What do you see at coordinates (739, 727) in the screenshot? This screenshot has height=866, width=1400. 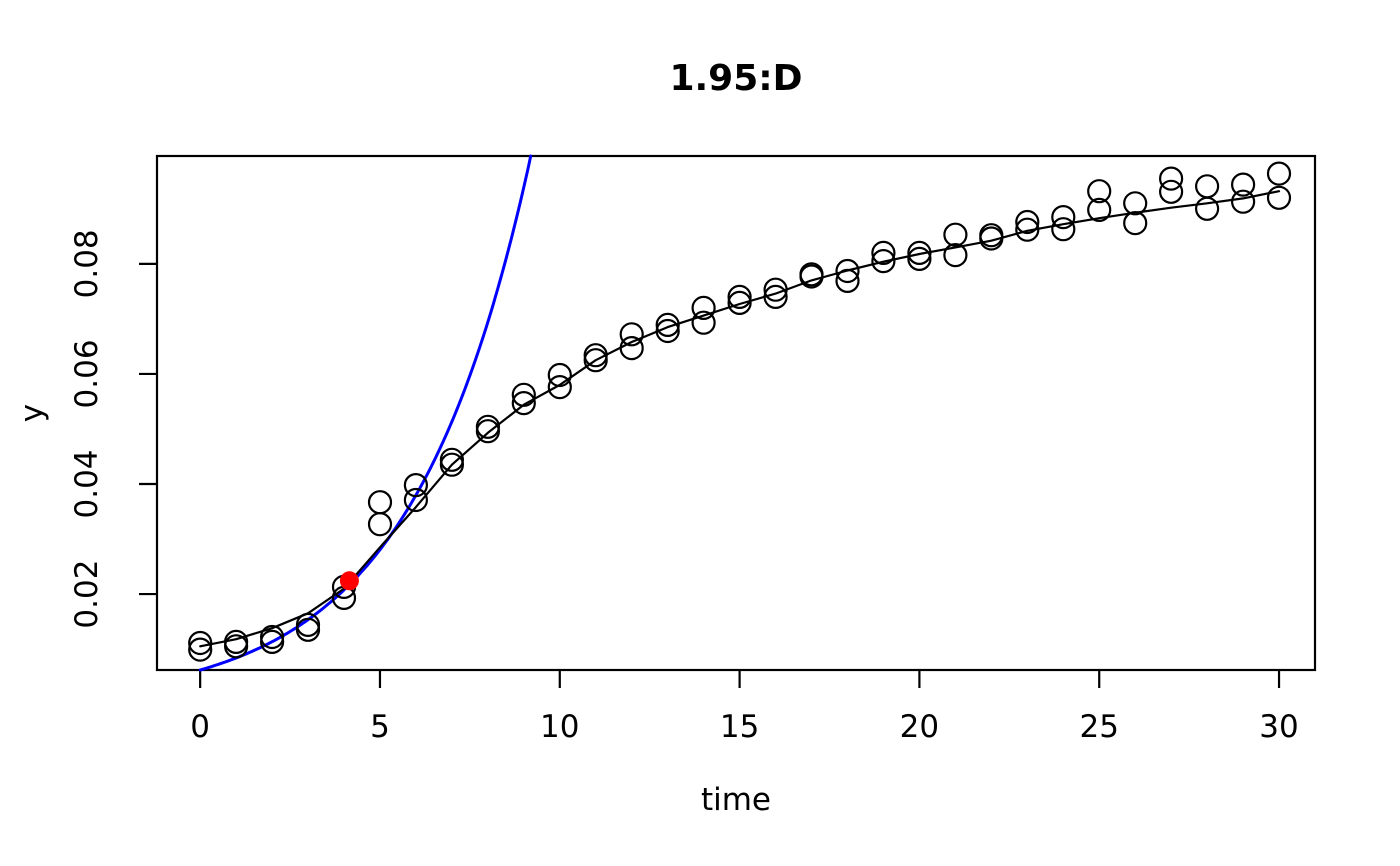 I see `x-tick-label: 15` at bounding box center [739, 727].